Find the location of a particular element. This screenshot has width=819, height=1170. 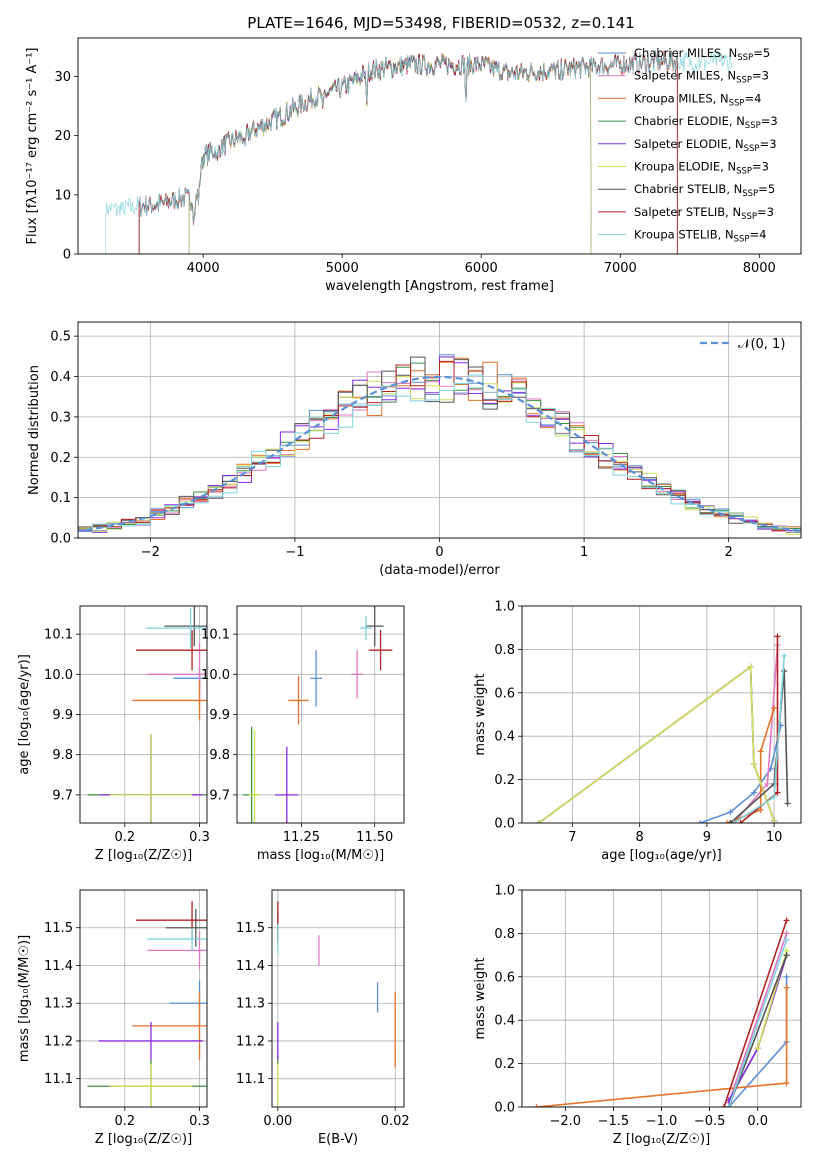

errorbar-kroupa-miles is located at coordinates (298, 700).